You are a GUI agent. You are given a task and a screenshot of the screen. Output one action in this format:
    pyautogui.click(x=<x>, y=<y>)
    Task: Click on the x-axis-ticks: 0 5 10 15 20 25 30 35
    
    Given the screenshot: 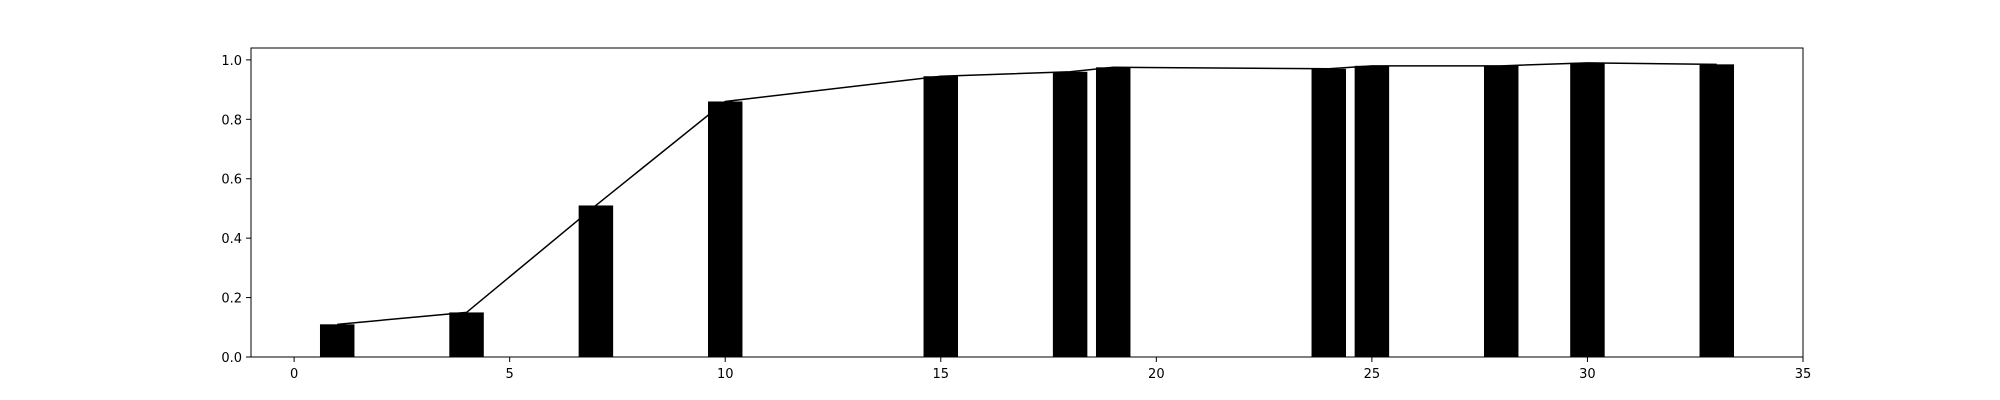 What is the action you would take?
    pyautogui.click(x=1050, y=369)
    